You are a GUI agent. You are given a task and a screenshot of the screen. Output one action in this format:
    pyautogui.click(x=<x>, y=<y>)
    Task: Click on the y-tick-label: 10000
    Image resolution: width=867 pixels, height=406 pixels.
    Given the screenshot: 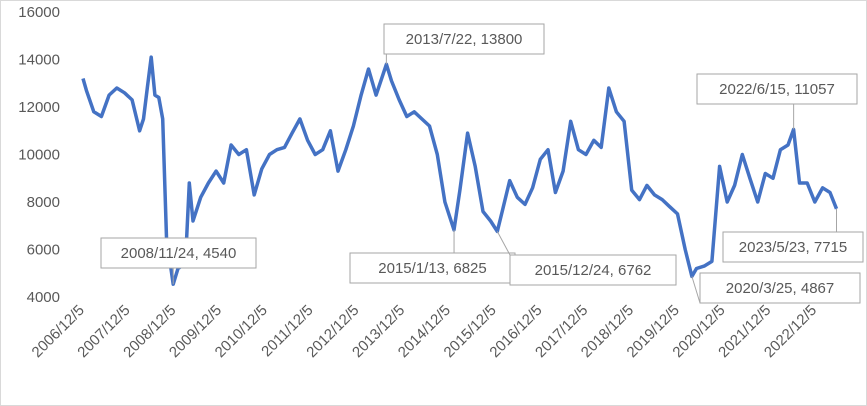 What is the action you would take?
    pyautogui.click(x=39, y=155)
    